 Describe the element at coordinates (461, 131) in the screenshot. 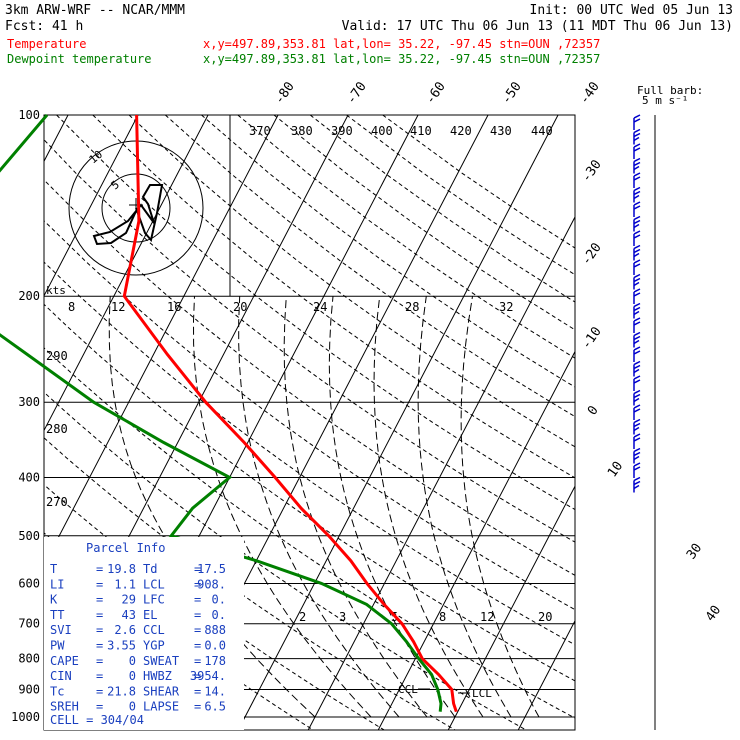

I see `theta-tick: 420` at that location.